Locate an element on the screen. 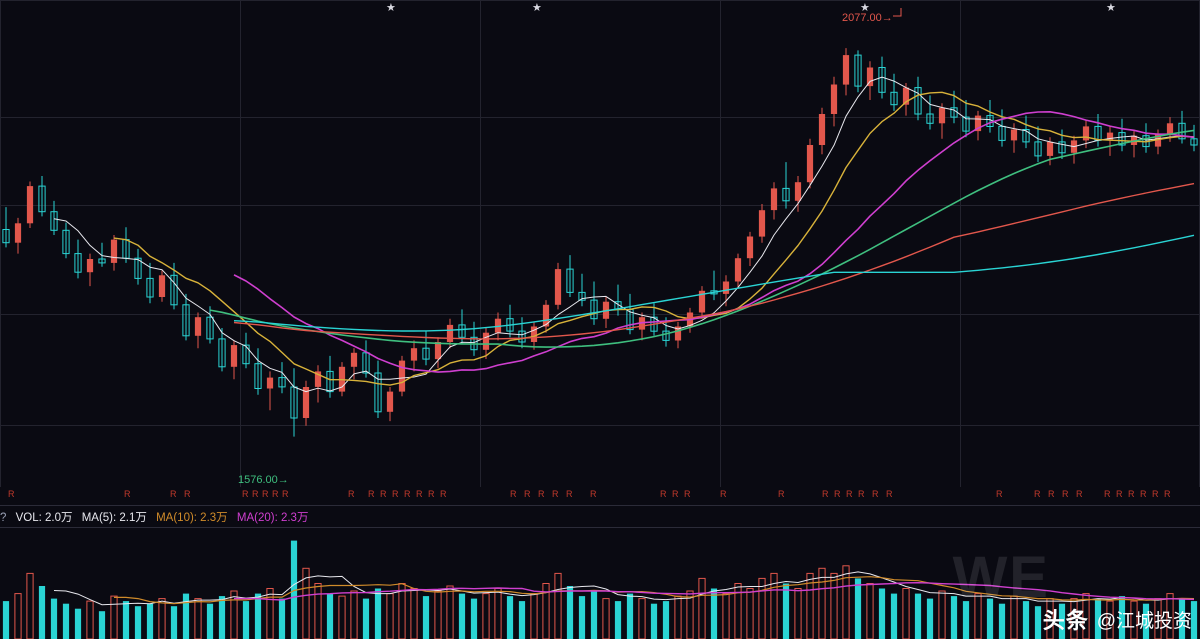 The width and height of the screenshot is (1200, 639). low-annotation-label: 1576.00 is located at coordinates (258, 480).